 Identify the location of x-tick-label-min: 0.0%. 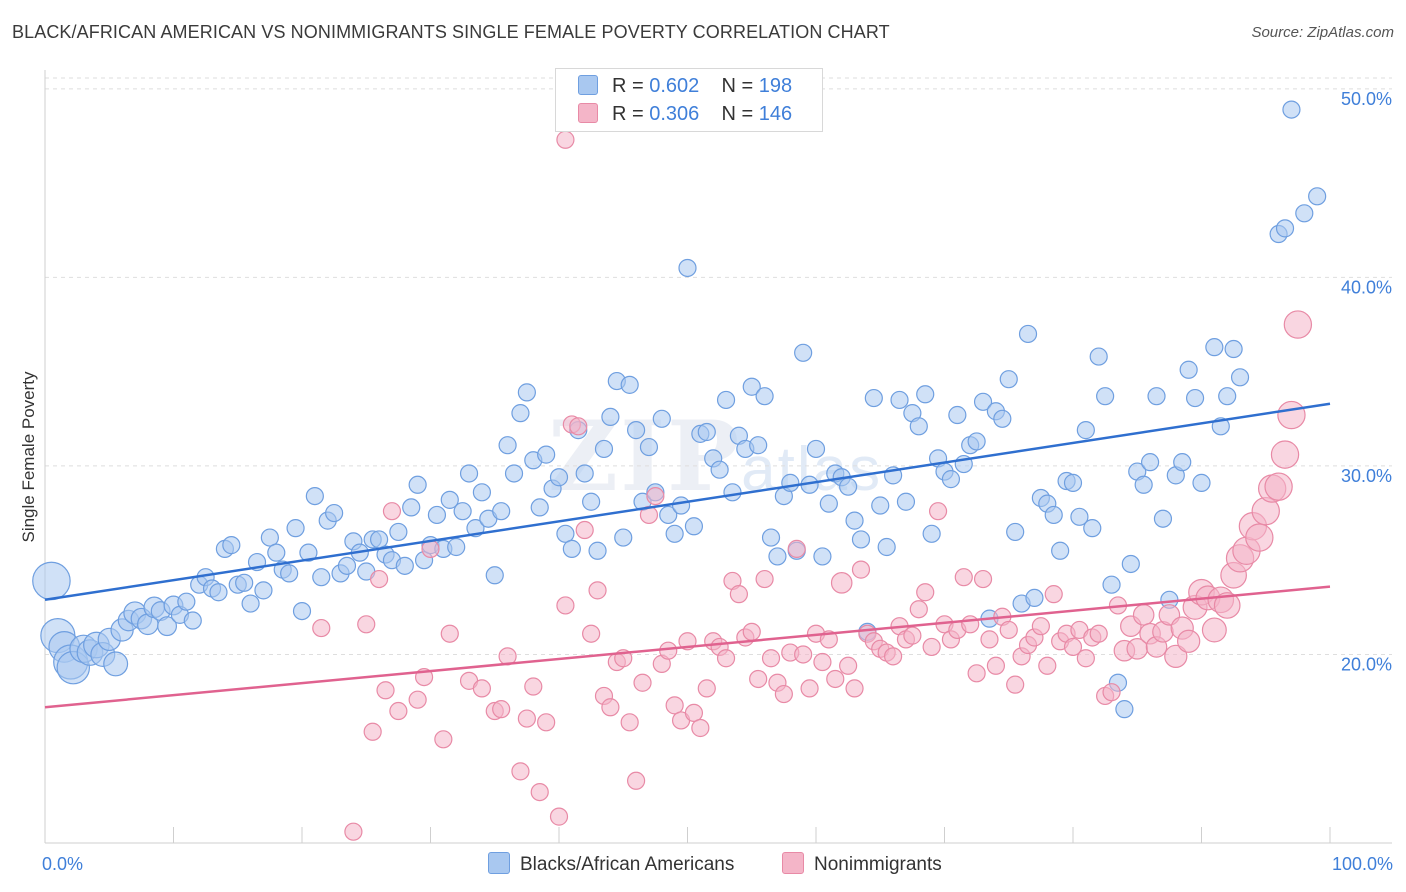
(62, 864).